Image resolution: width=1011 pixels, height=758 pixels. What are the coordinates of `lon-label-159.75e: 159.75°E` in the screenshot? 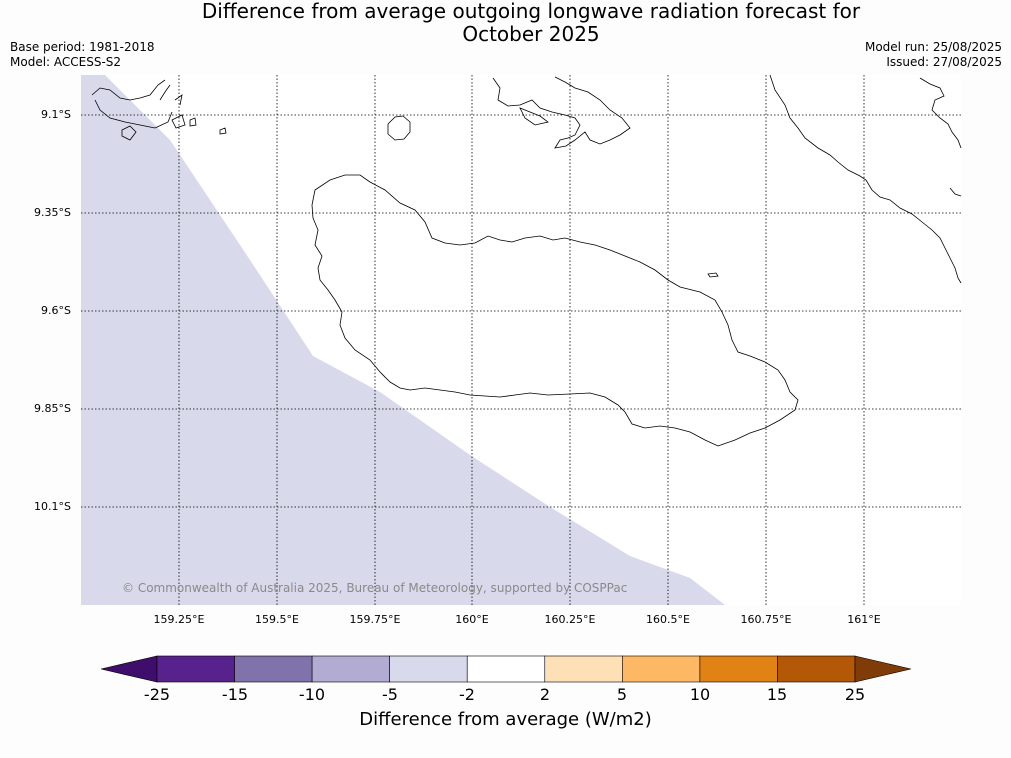 It's located at (375, 619).